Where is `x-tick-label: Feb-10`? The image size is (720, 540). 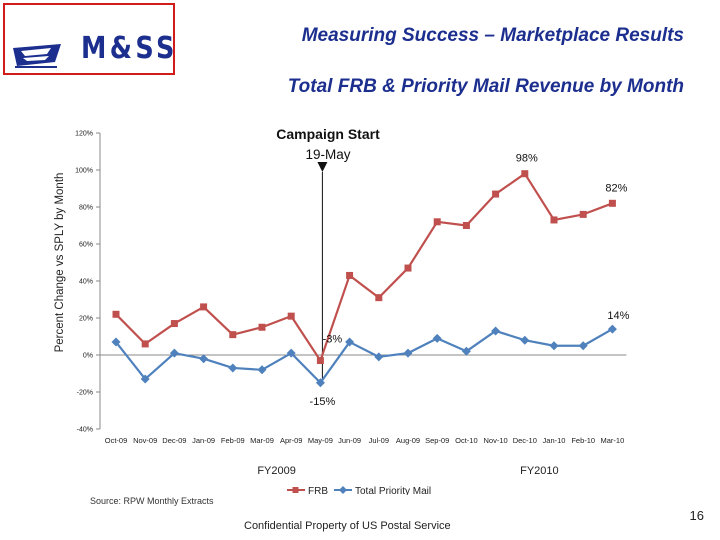 x-tick-label: Feb-10 is located at coordinates (583, 440).